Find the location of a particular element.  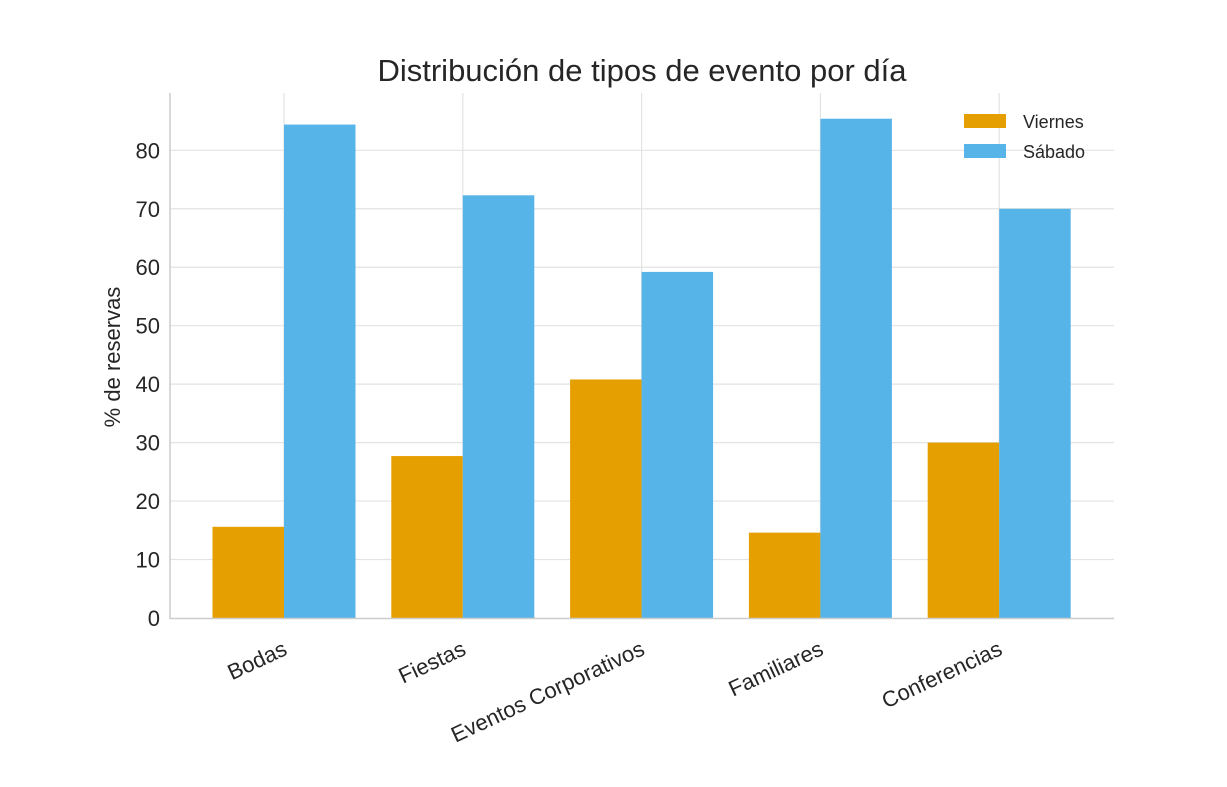

y-tick-label: 10 is located at coordinates (148, 560).